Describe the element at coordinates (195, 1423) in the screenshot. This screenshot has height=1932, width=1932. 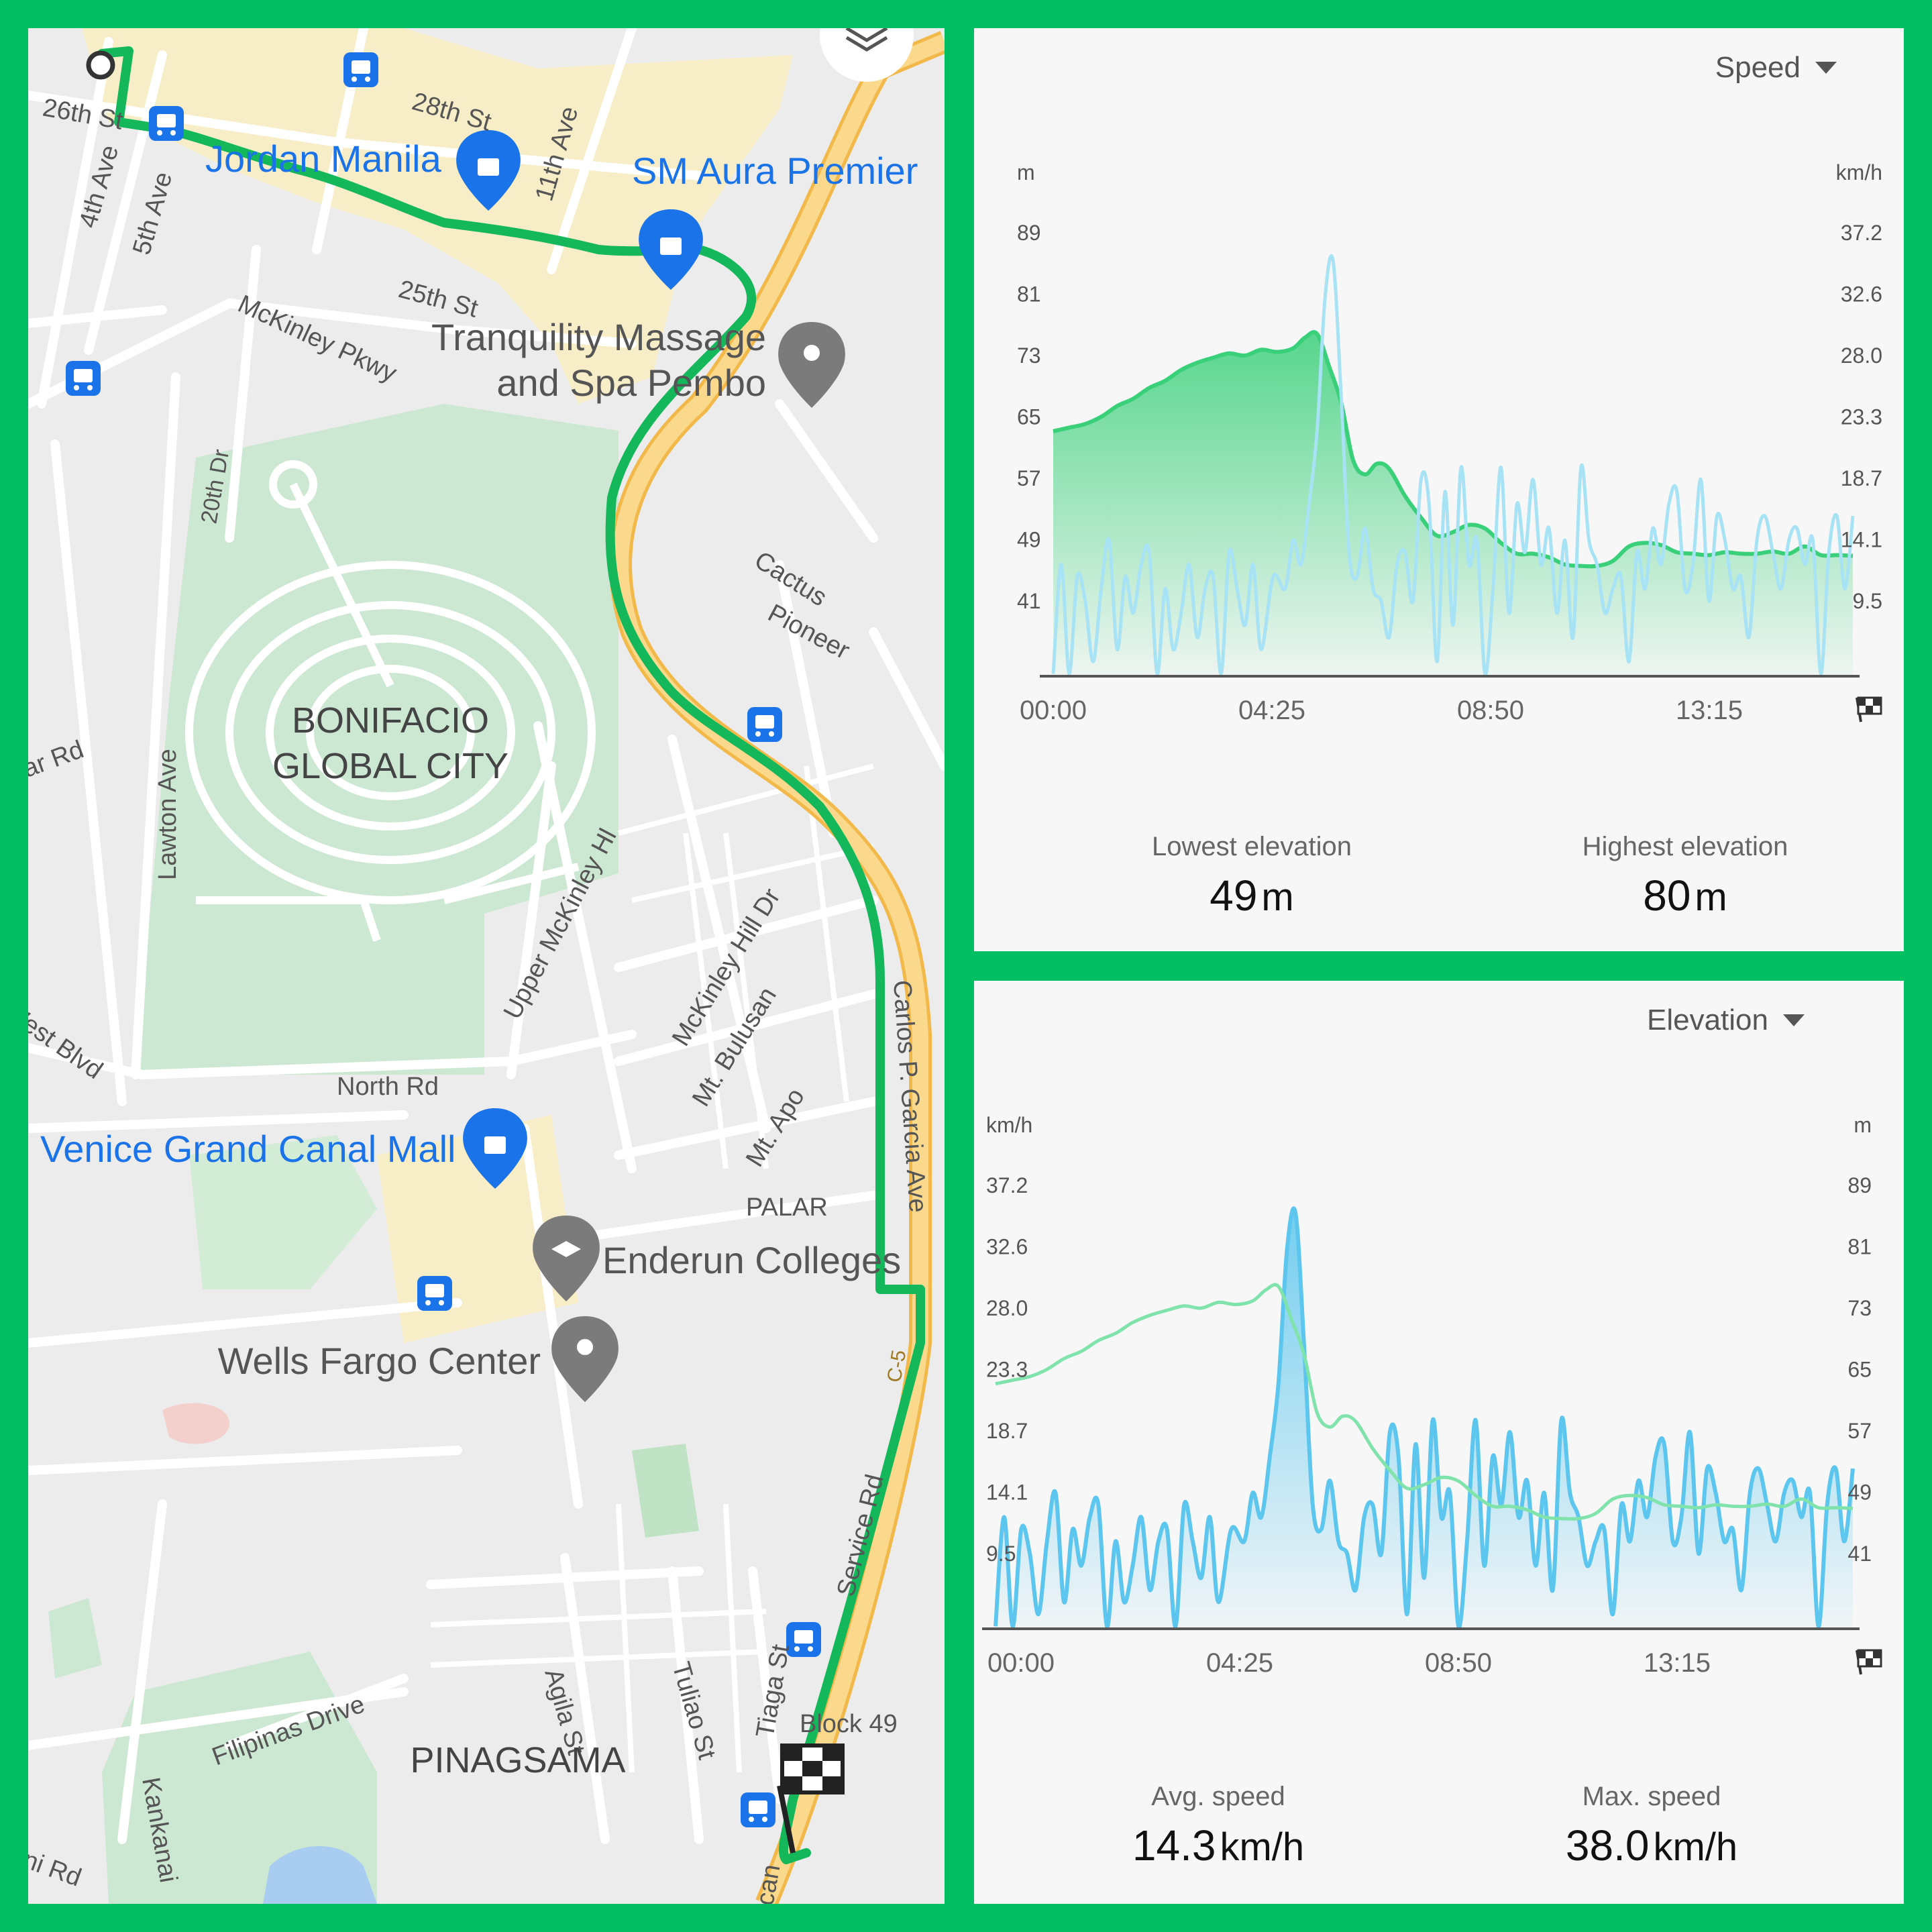
I see `pink-area` at that location.